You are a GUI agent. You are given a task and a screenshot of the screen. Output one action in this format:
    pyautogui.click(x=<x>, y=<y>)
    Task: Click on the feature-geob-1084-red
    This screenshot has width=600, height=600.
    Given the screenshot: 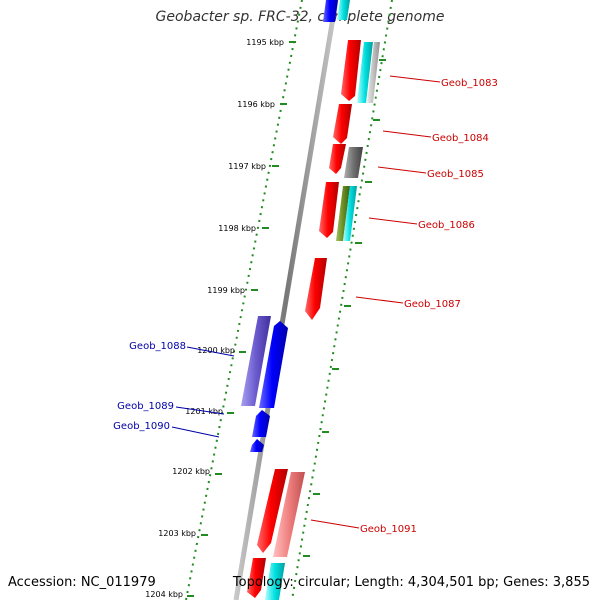 What is the action you would take?
    pyautogui.click(x=342, y=124)
    